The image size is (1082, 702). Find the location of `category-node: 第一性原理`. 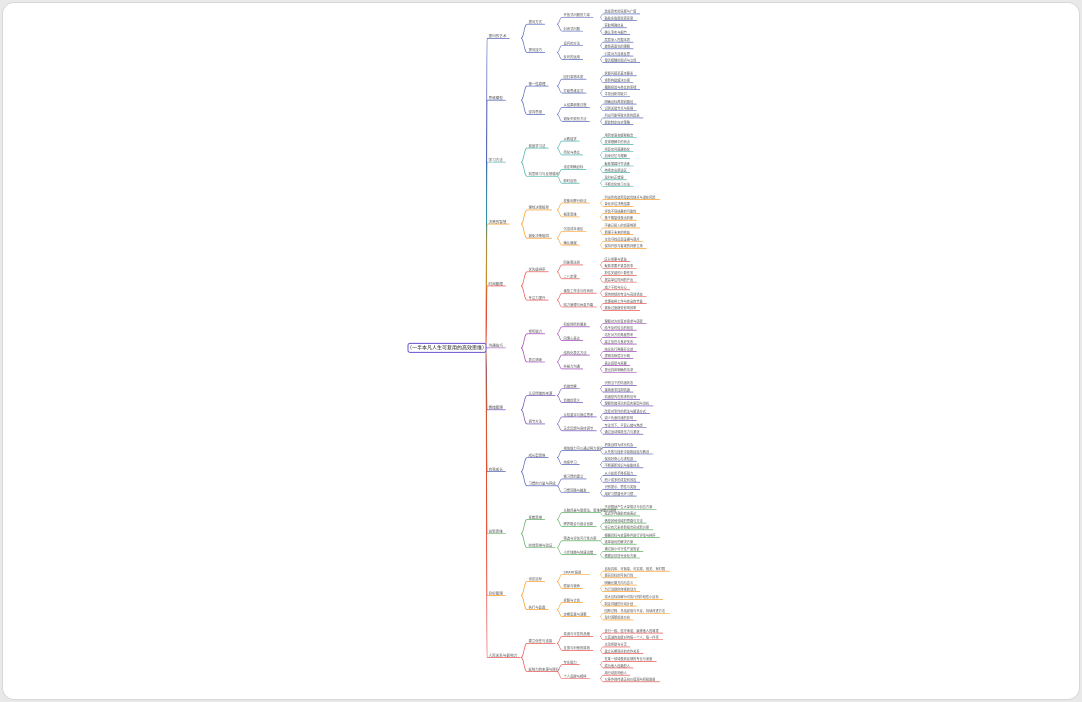

category-node: 第一性原理 is located at coordinates (538, 83).